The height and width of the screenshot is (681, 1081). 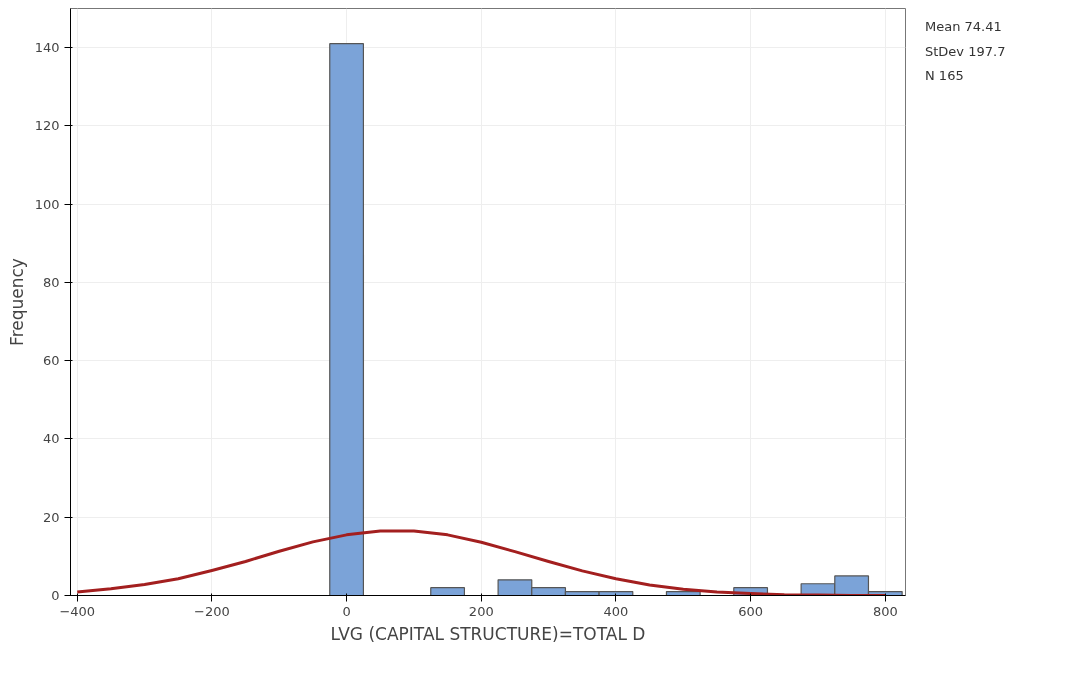 I want to click on x-tick-label: 0, so click(x=346, y=611).